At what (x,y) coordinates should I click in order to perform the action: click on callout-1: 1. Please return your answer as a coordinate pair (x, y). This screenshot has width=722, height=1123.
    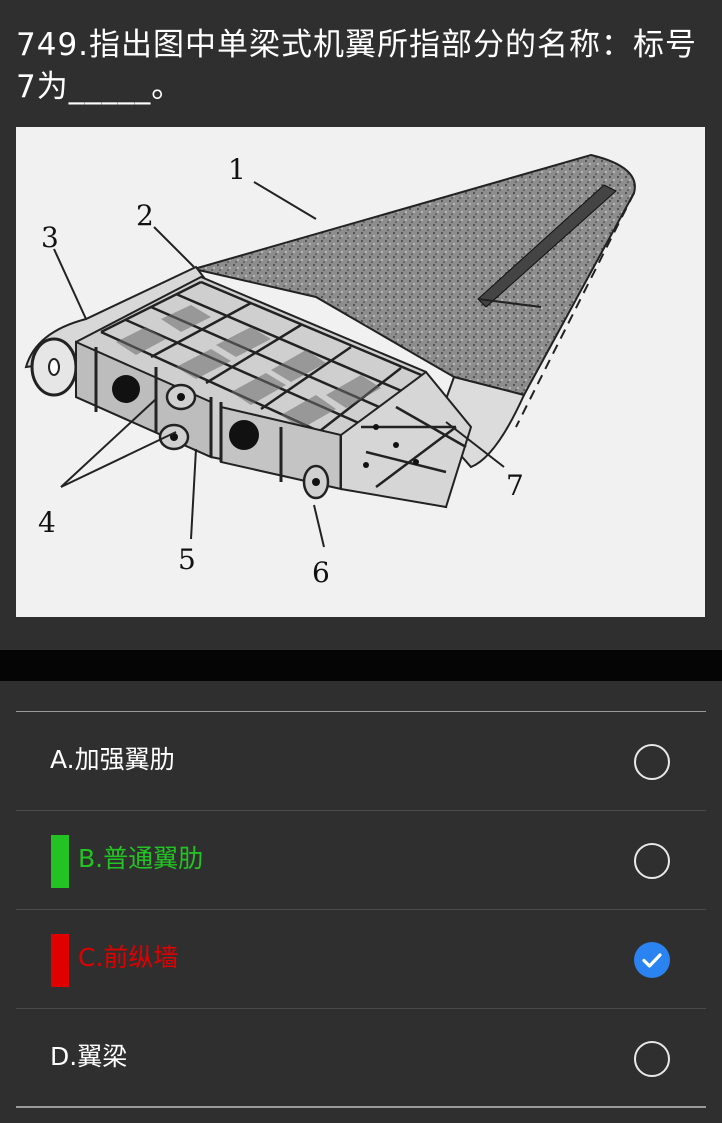
    Looking at the image, I should click on (237, 169).